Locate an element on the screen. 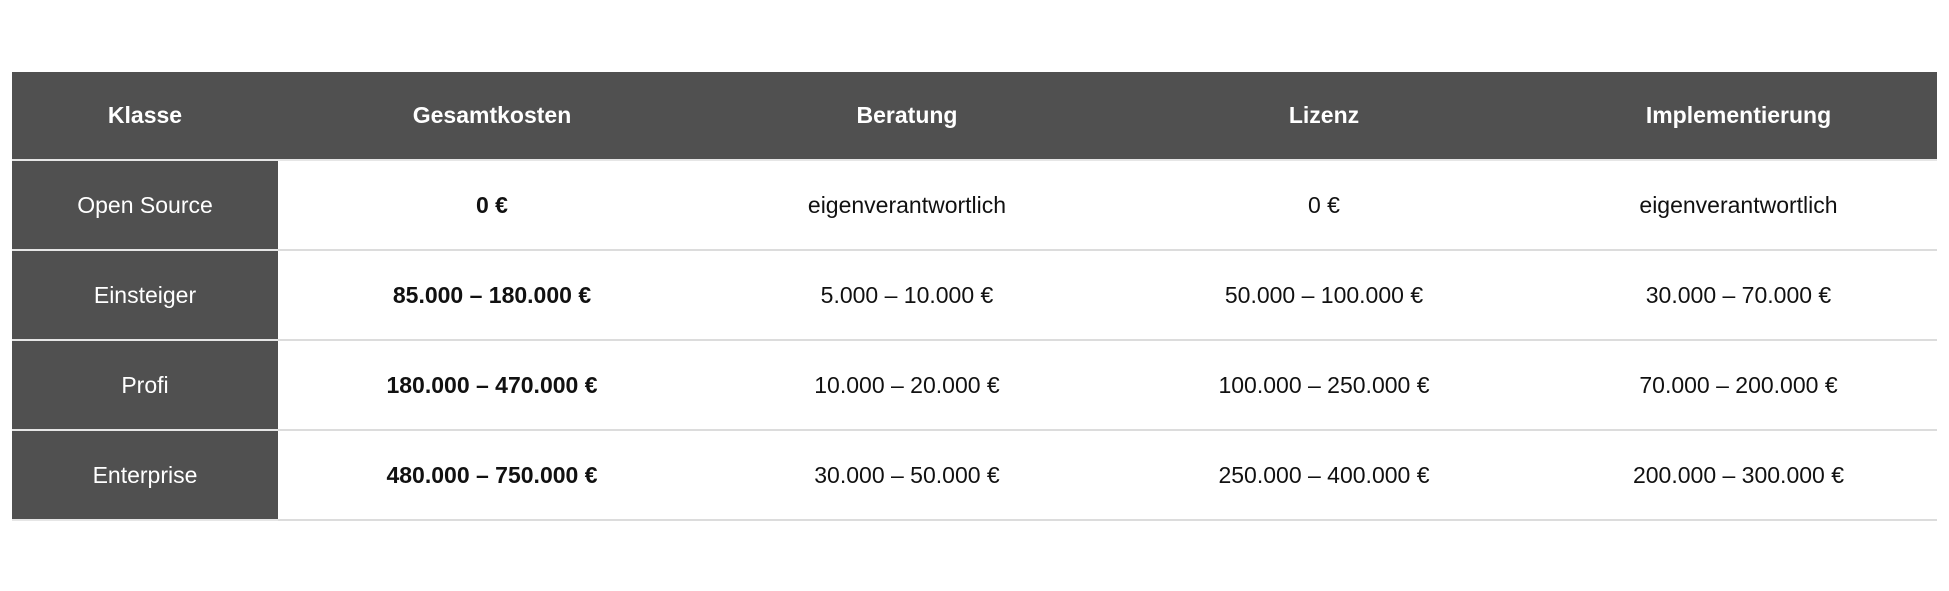 The image size is (1949, 591). cell-klasse: Einsteiger is located at coordinates (145, 295).